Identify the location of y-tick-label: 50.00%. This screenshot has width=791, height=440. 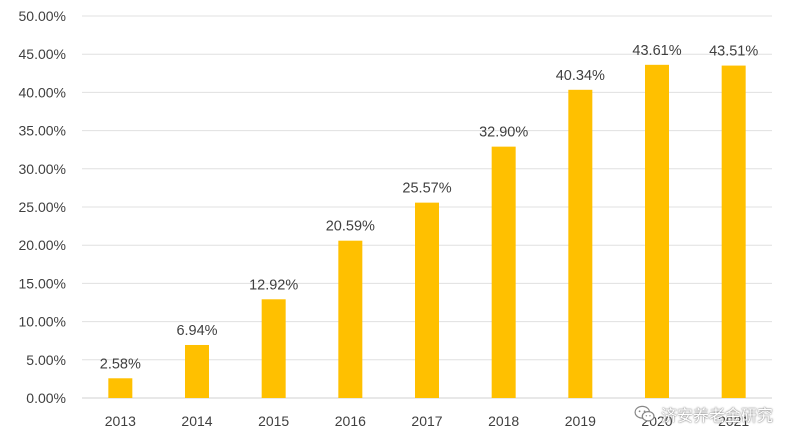
(42, 16).